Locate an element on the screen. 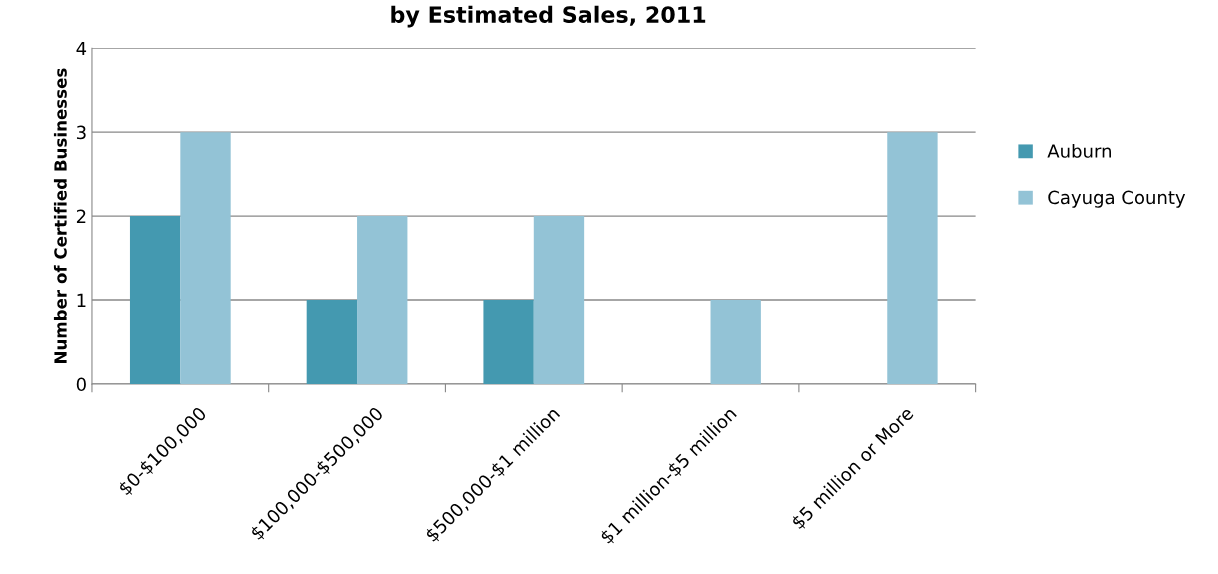 This screenshot has width=1218, height=574. y-axis-title: Number of Certified Businesses is located at coordinates (60, 215).